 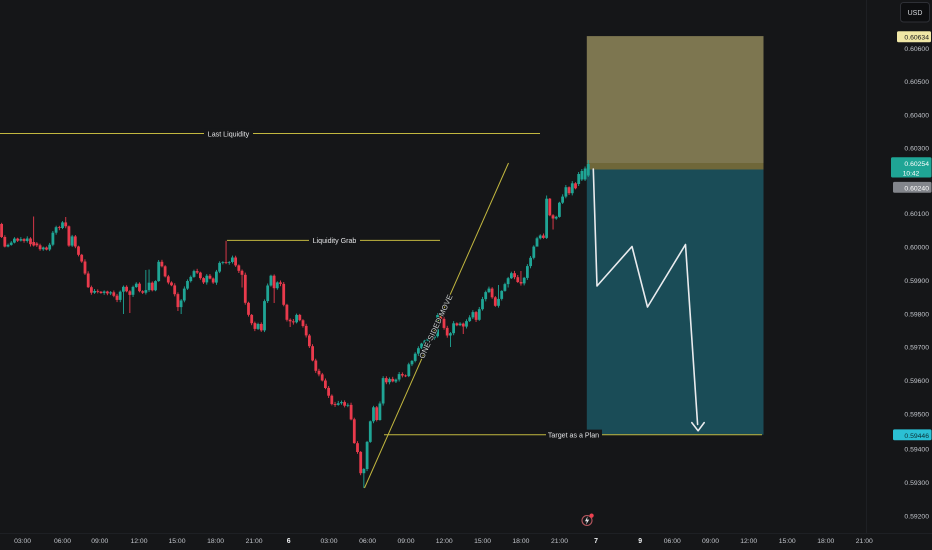 What do you see at coordinates (915, 13) in the screenshot?
I see `svg-text: USD` at bounding box center [915, 13].